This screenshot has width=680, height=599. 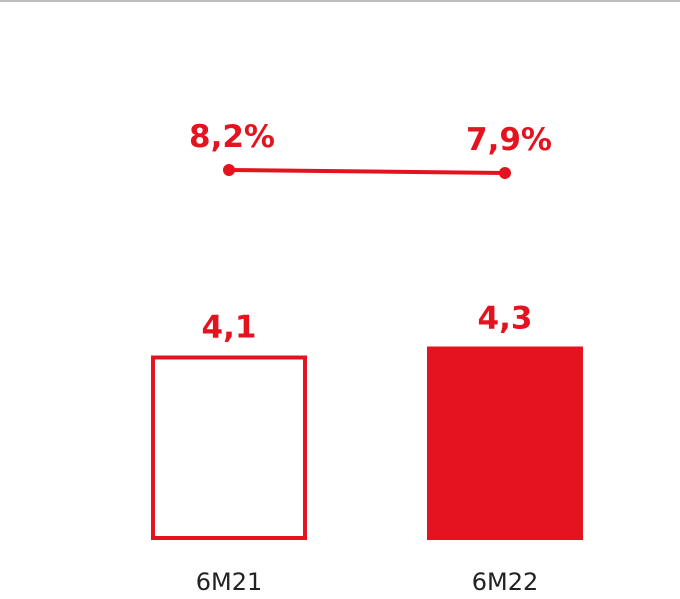 What do you see at coordinates (232, 137) in the screenshot?
I see `line-value-label: 8,2%` at bounding box center [232, 137].